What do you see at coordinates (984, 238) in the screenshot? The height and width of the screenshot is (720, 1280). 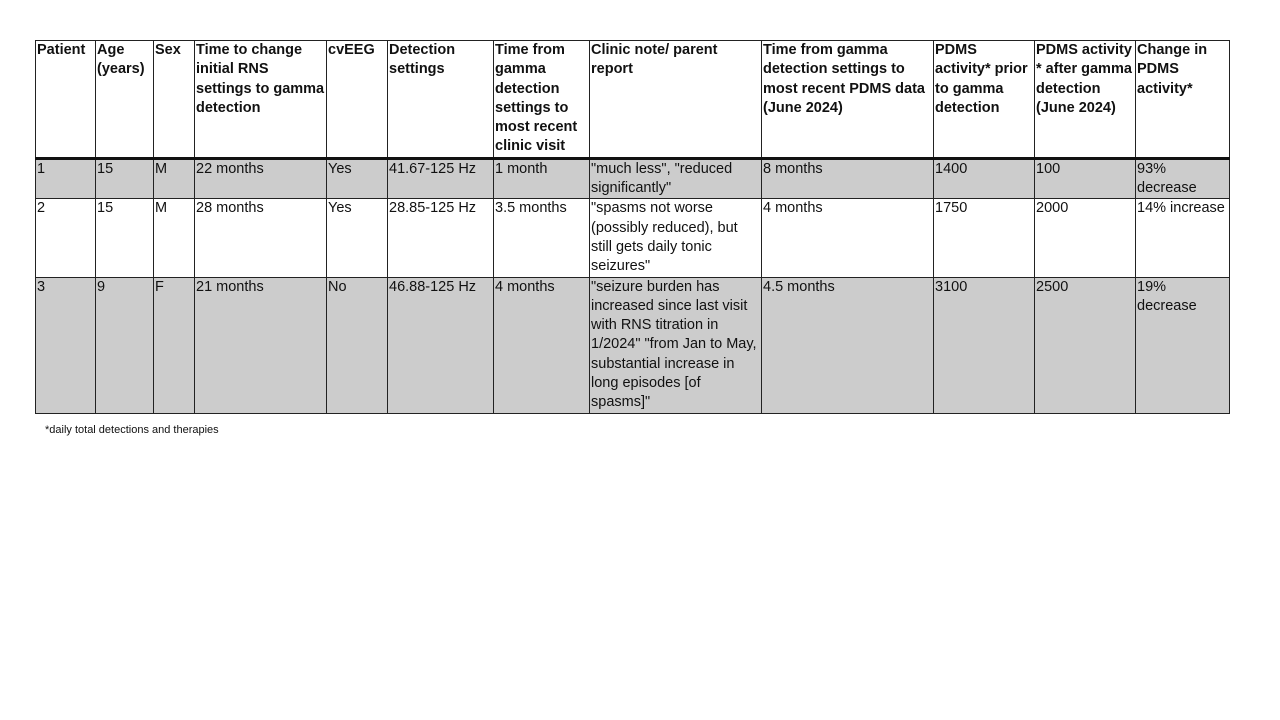 I see `cell: 1750` at bounding box center [984, 238].